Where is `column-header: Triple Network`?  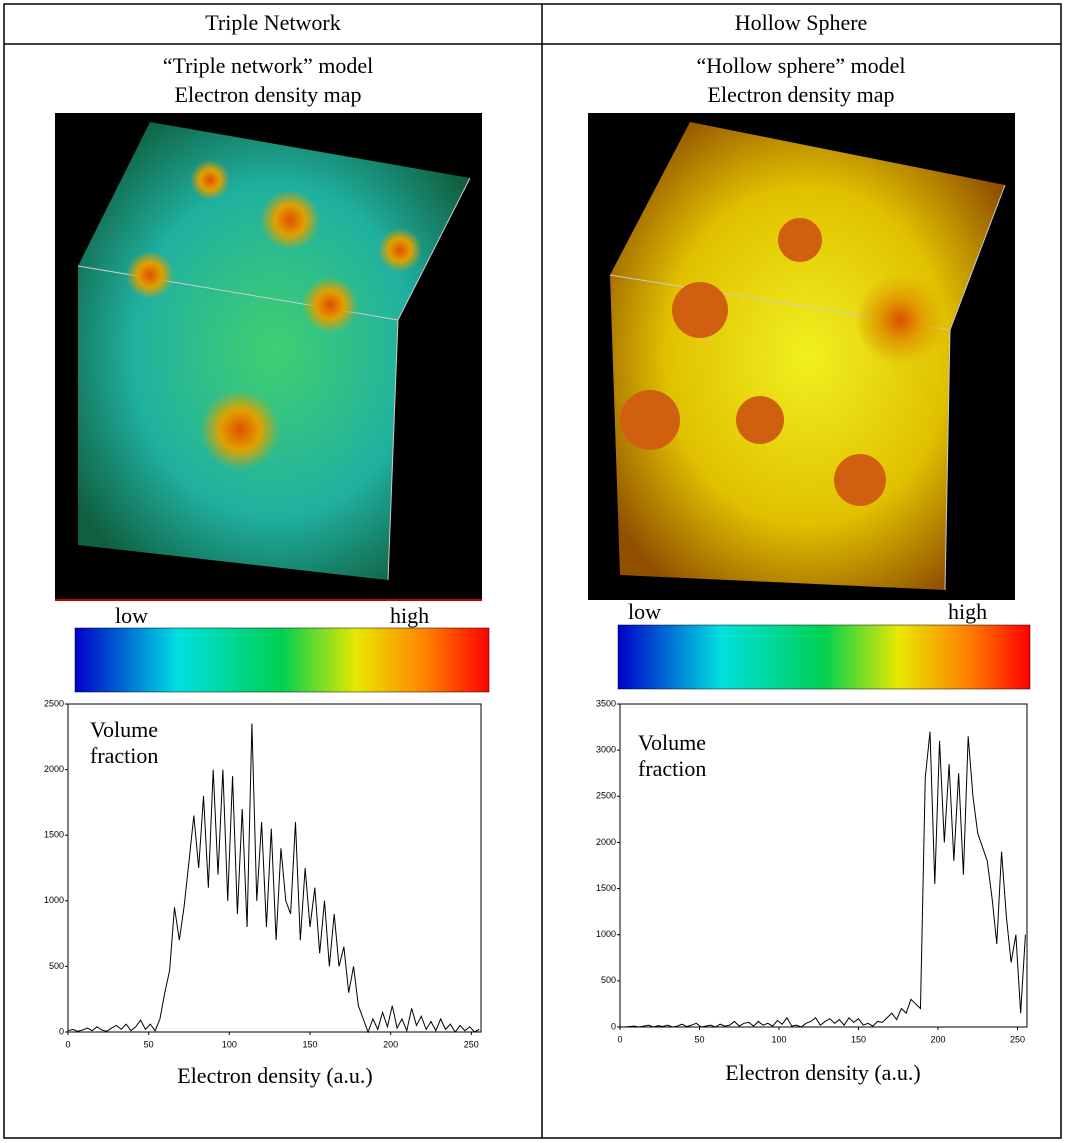 column-header: Triple Network is located at coordinates (272, 22).